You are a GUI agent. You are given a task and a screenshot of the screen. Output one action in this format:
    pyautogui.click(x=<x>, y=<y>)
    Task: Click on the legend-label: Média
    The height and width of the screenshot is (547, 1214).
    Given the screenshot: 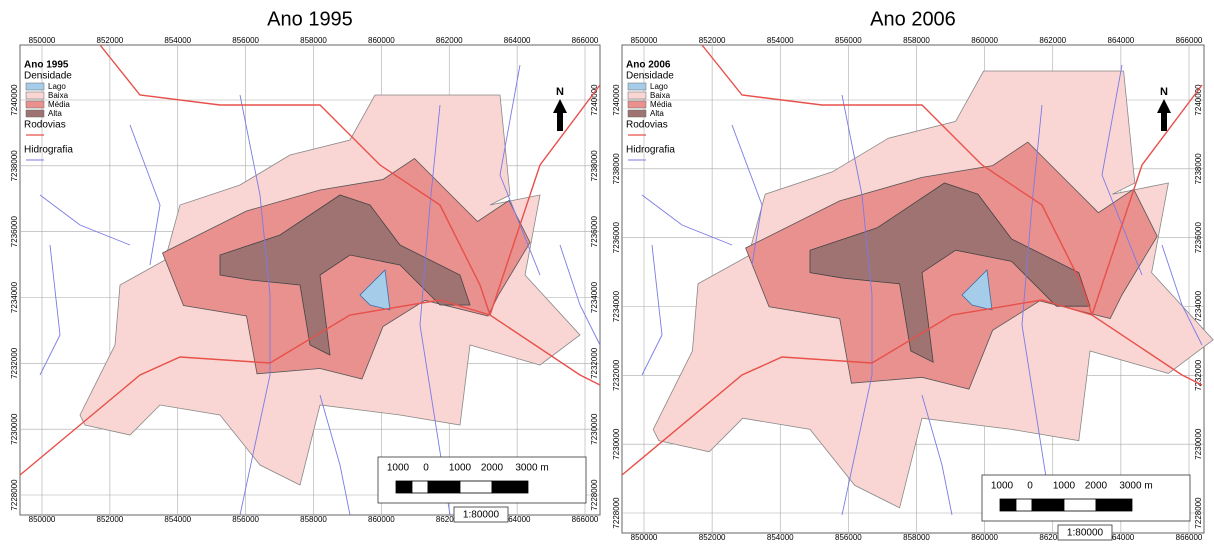 What is the action you would take?
    pyautogui.click(x=59, y=104)
    